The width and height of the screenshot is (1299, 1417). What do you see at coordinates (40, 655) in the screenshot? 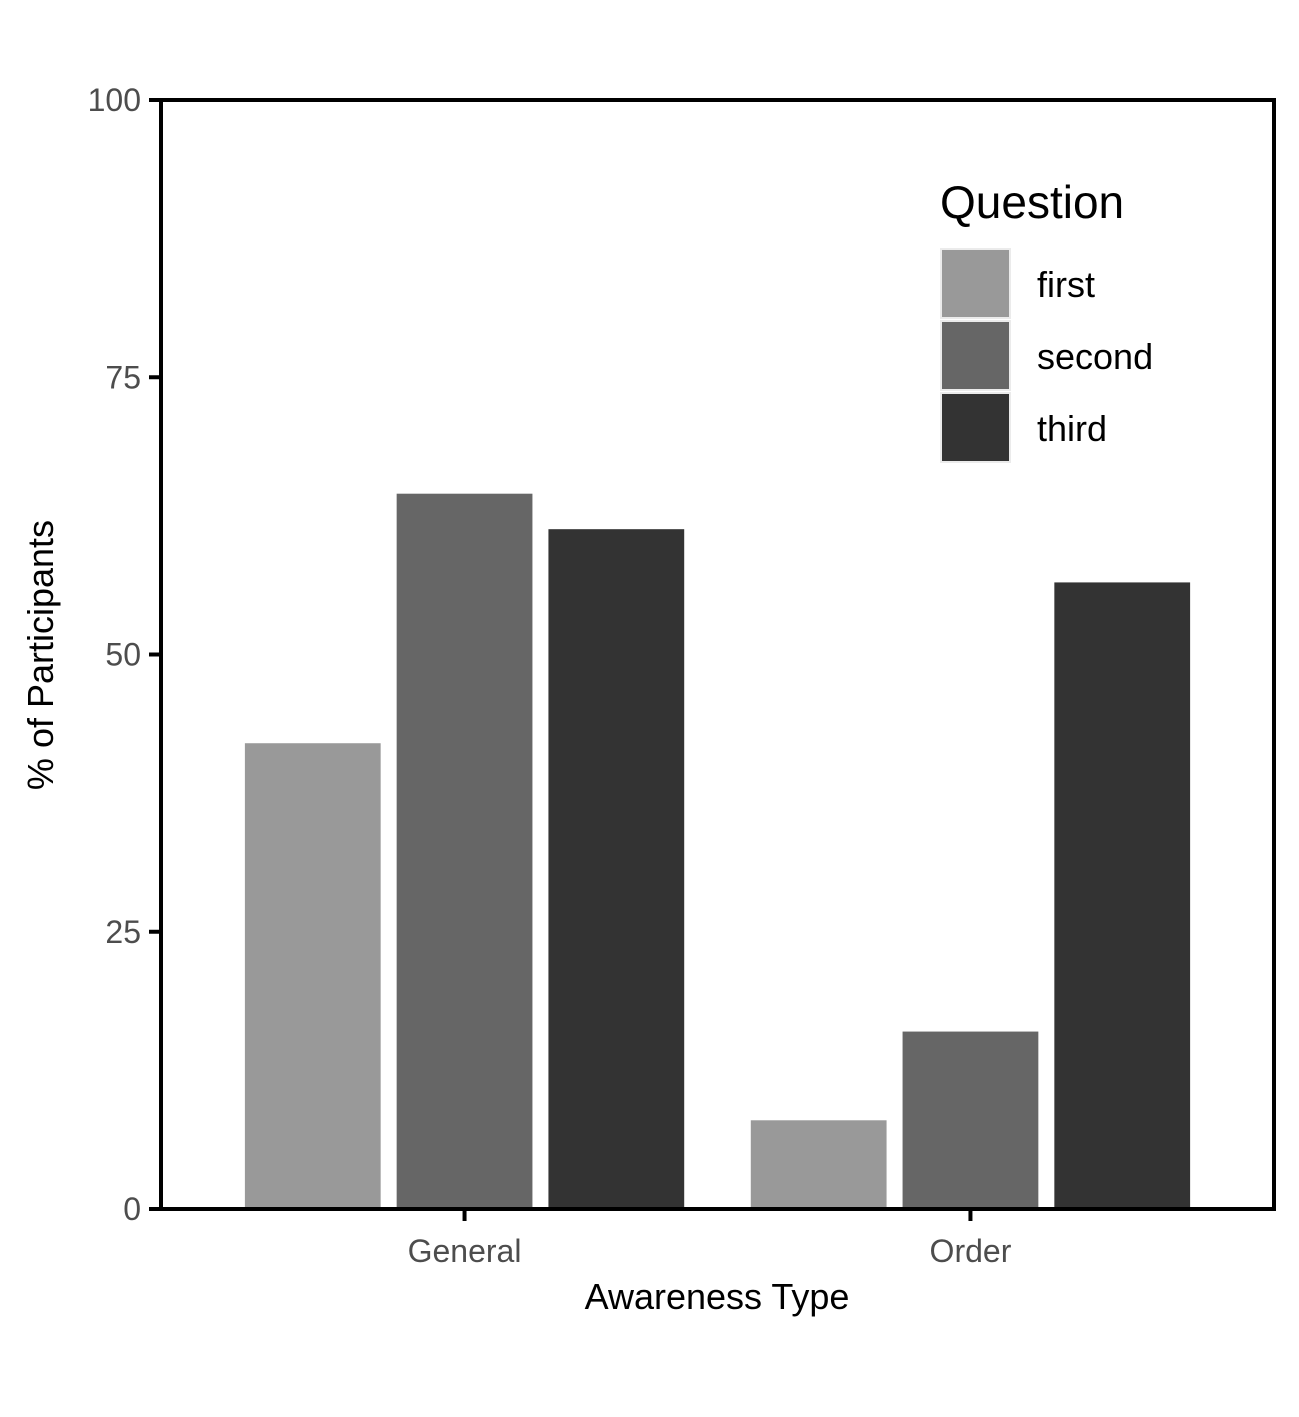
I see `y-axis-title: % of Participants` at bounding box center [40, 655].